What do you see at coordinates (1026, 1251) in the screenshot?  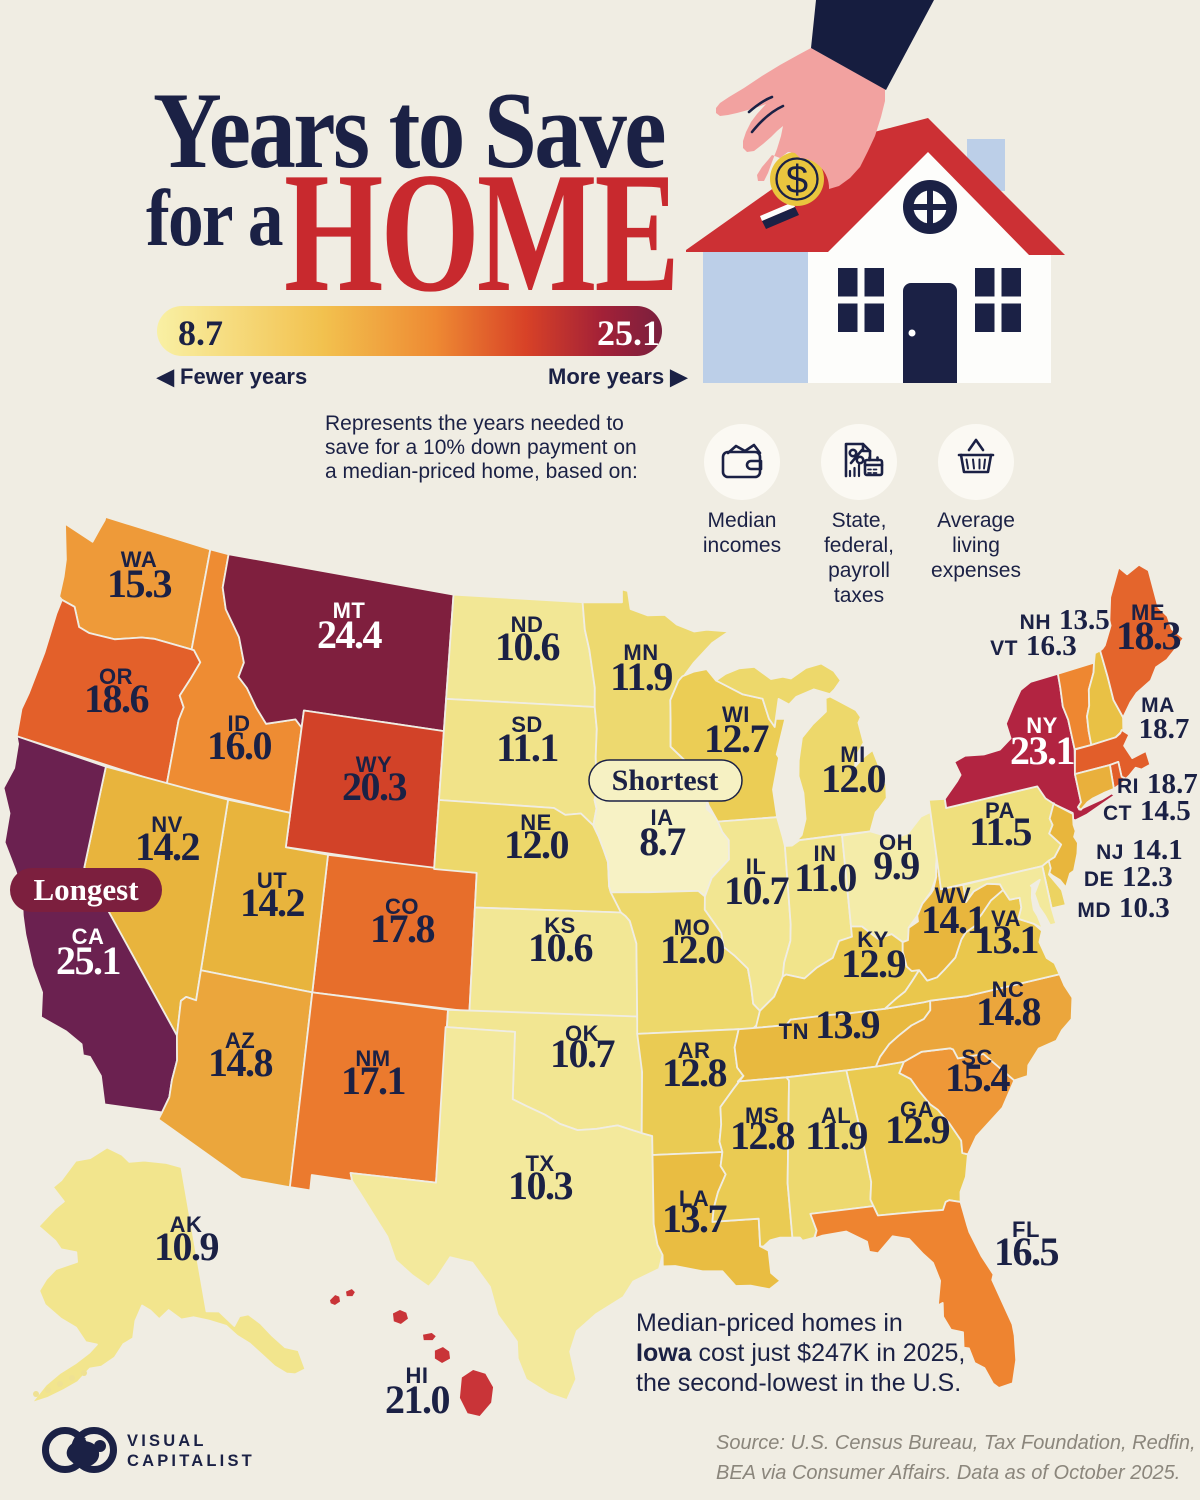 I see `svg-text: 16.5` at bounding box center [1026, 1251].